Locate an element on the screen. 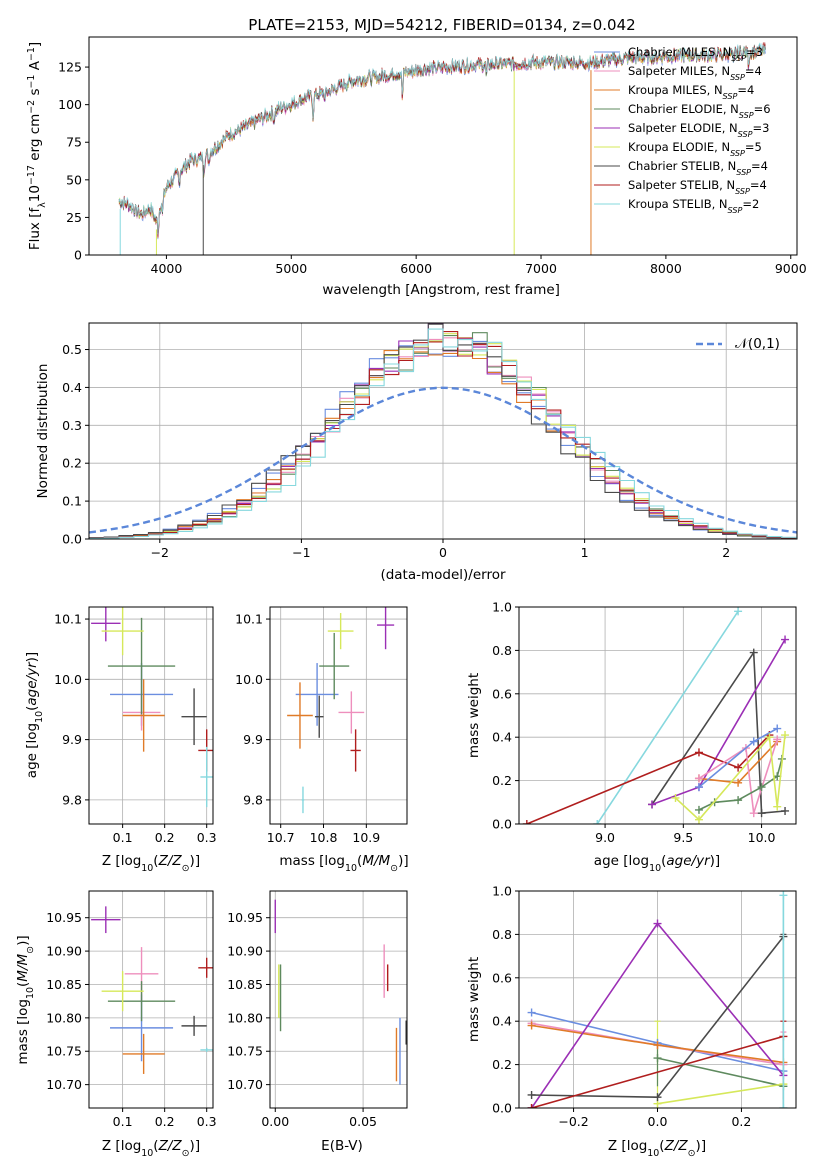 The width and height of the screenshot is (819, 1170). x-axis-label: E(B-V) is located at coordinates (342, 1146).